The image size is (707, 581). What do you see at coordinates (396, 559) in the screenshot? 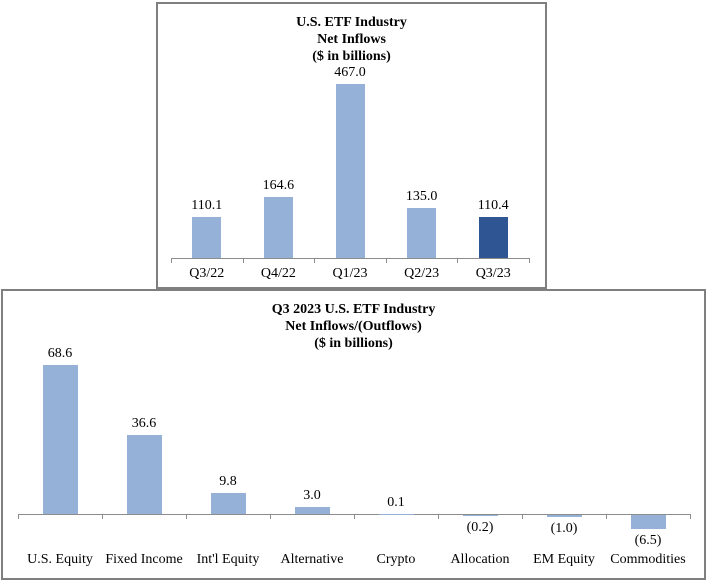
I see `category-label: Crypto` at bounding box center [396, 559].